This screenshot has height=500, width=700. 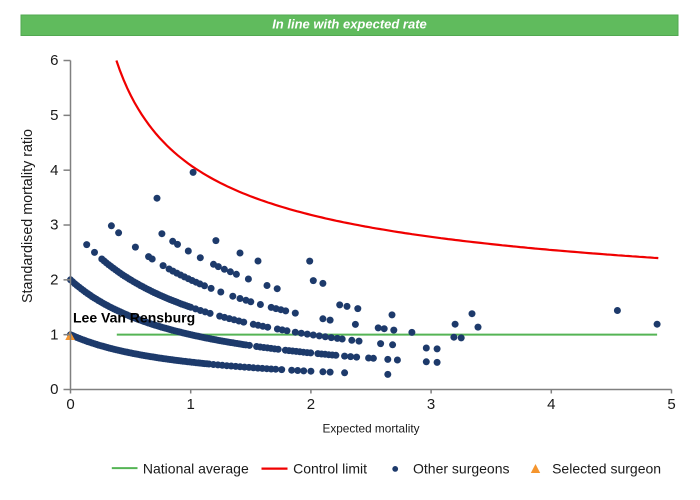 What do you see at coordinates (54, 60) in the screenshot?
I see `svg-text: 6` at bounding box center [54, 60].